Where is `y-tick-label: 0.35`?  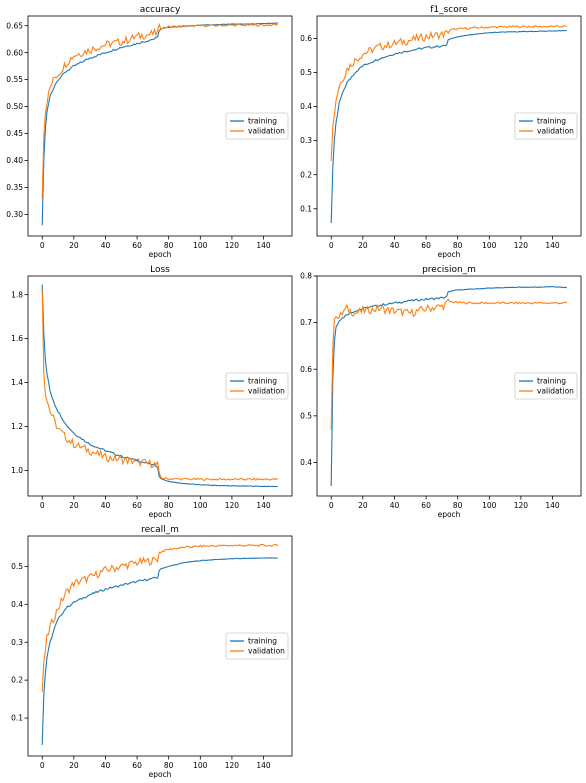
y-tick-label: 0.35 is located at coordinates (14, 187).